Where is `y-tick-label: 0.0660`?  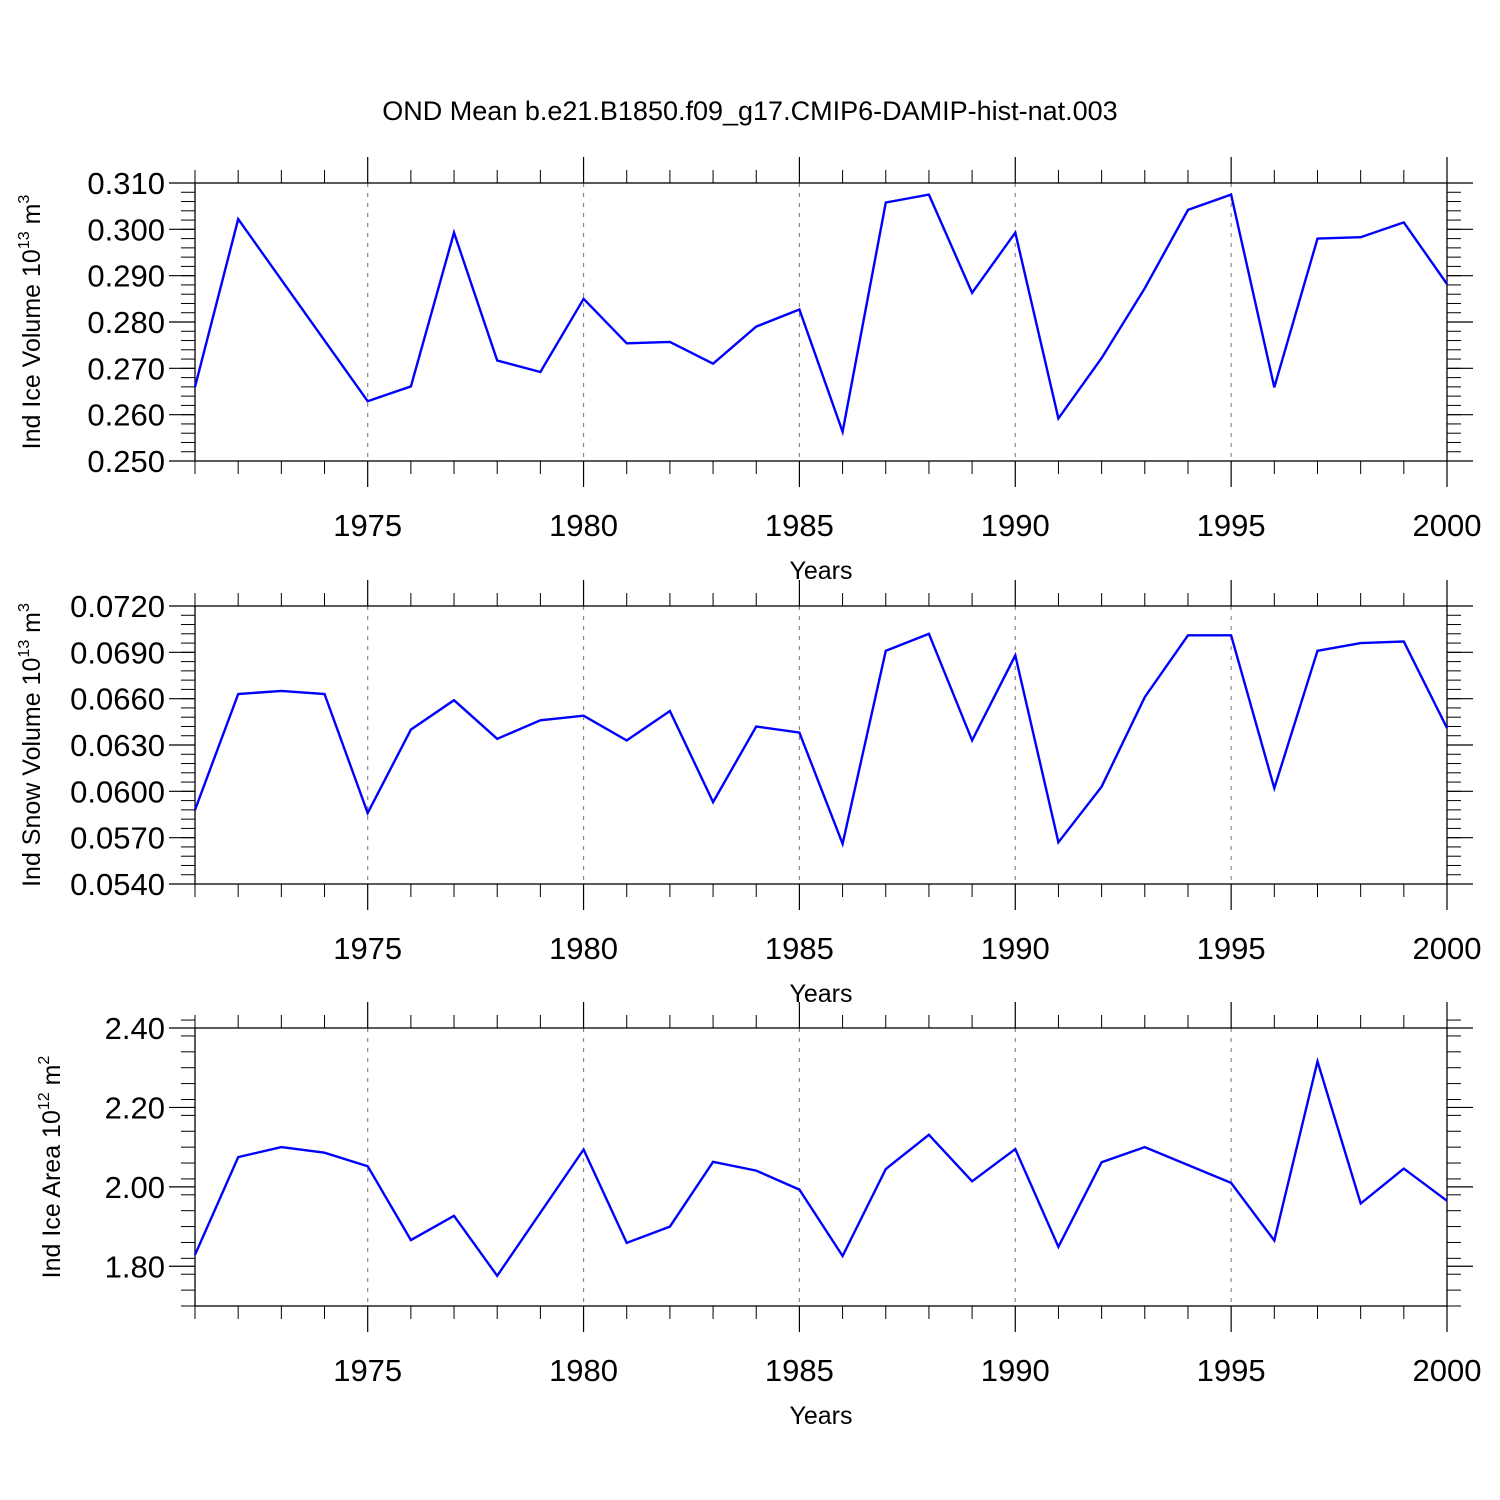 y-tick-label: 0.0660 is located at coordinates (117, 699).